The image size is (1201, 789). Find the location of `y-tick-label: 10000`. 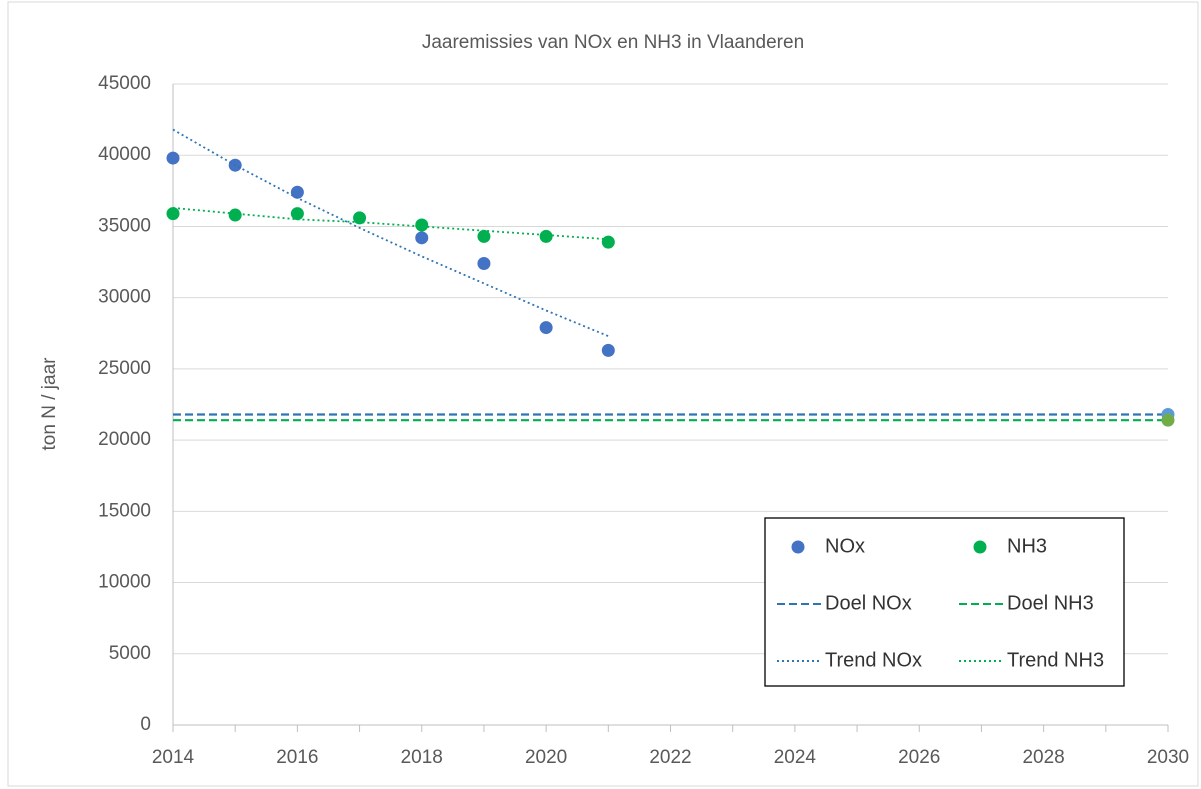

y-tick-label: 10000 is located at coordinates (124, 582).